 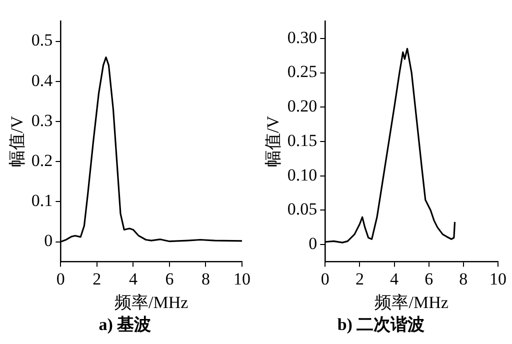 What do you see at coordinates (302, 174) in the screenshot?
I see `y-tick-label: 0.10` at bounding box center [302, 174].